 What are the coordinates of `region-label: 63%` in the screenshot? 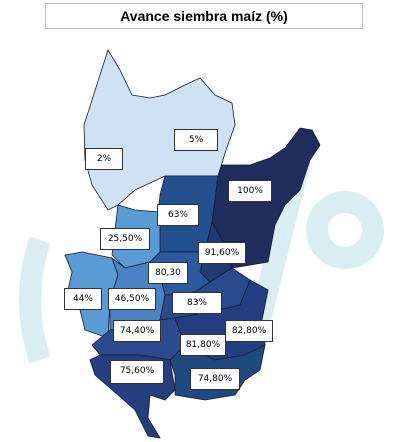 It's located at (178, 215).